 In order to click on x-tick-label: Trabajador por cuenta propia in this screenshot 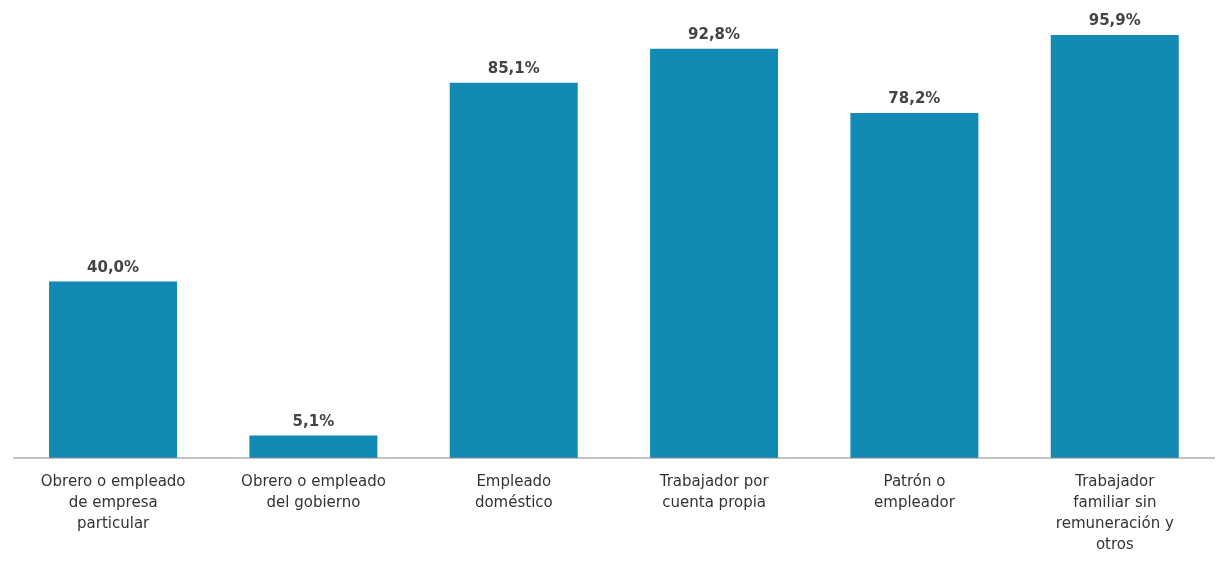, I will do `click(714, 491)`.